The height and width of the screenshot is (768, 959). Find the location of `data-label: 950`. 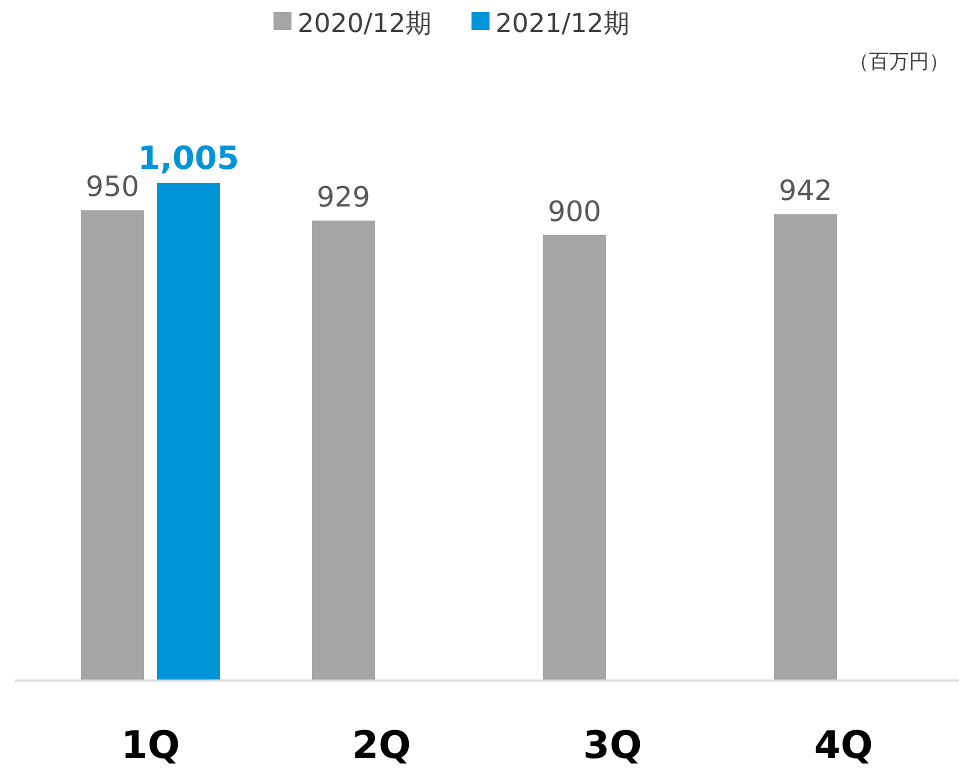

data-label: 950 is located at coordinates (113, 187).